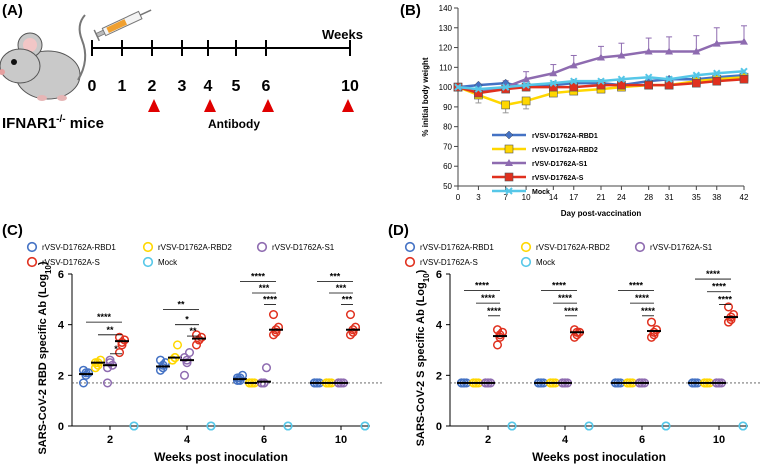 The width and height of the screenshot is (760, 469). I want to click on y-tick-label: 120, so click(446, 48).